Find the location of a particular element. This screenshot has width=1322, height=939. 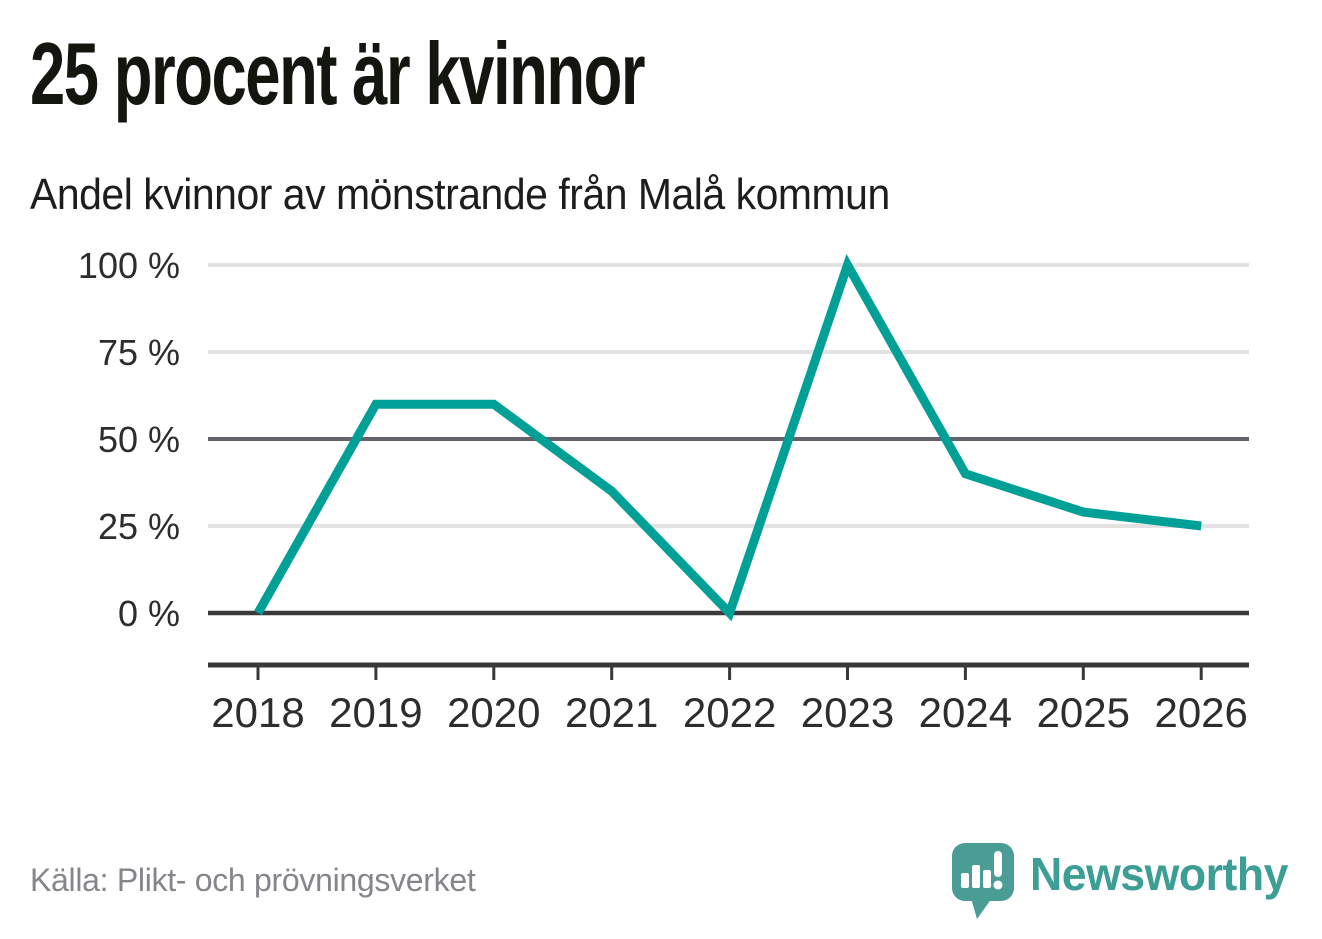

exclamation-glyph-dot is located at coordinates (998, 885).